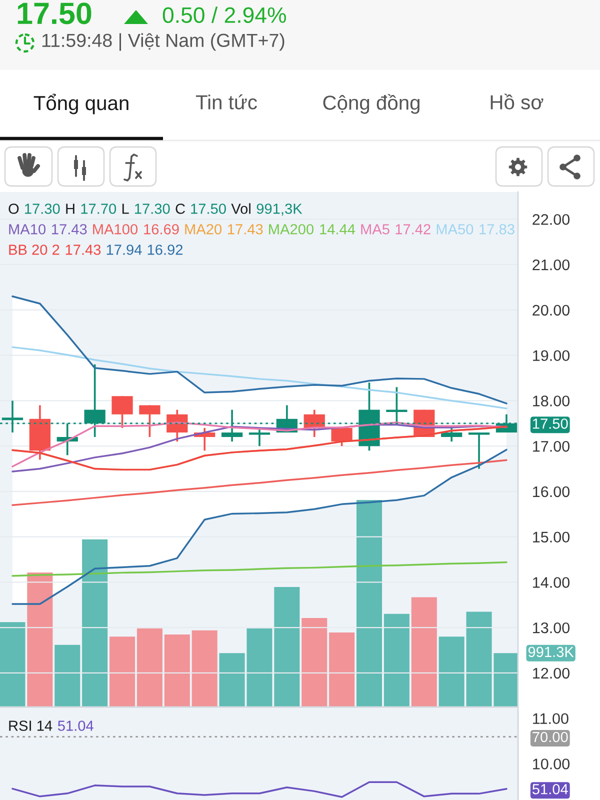 The image size is (600, 800). What do you see at coordinates (413, 229) in the screenshot?
I see `annotation: 17.42` at bounding box center [413, 229].